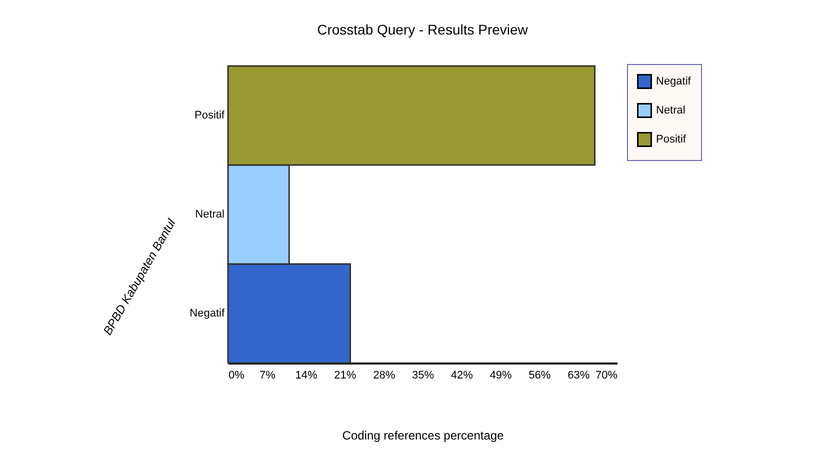 This screenshot has height=470, width=819. Describe the element at coordinates (423, 376) in the screenshot. I see `x-tick-label: 35%` at that location.